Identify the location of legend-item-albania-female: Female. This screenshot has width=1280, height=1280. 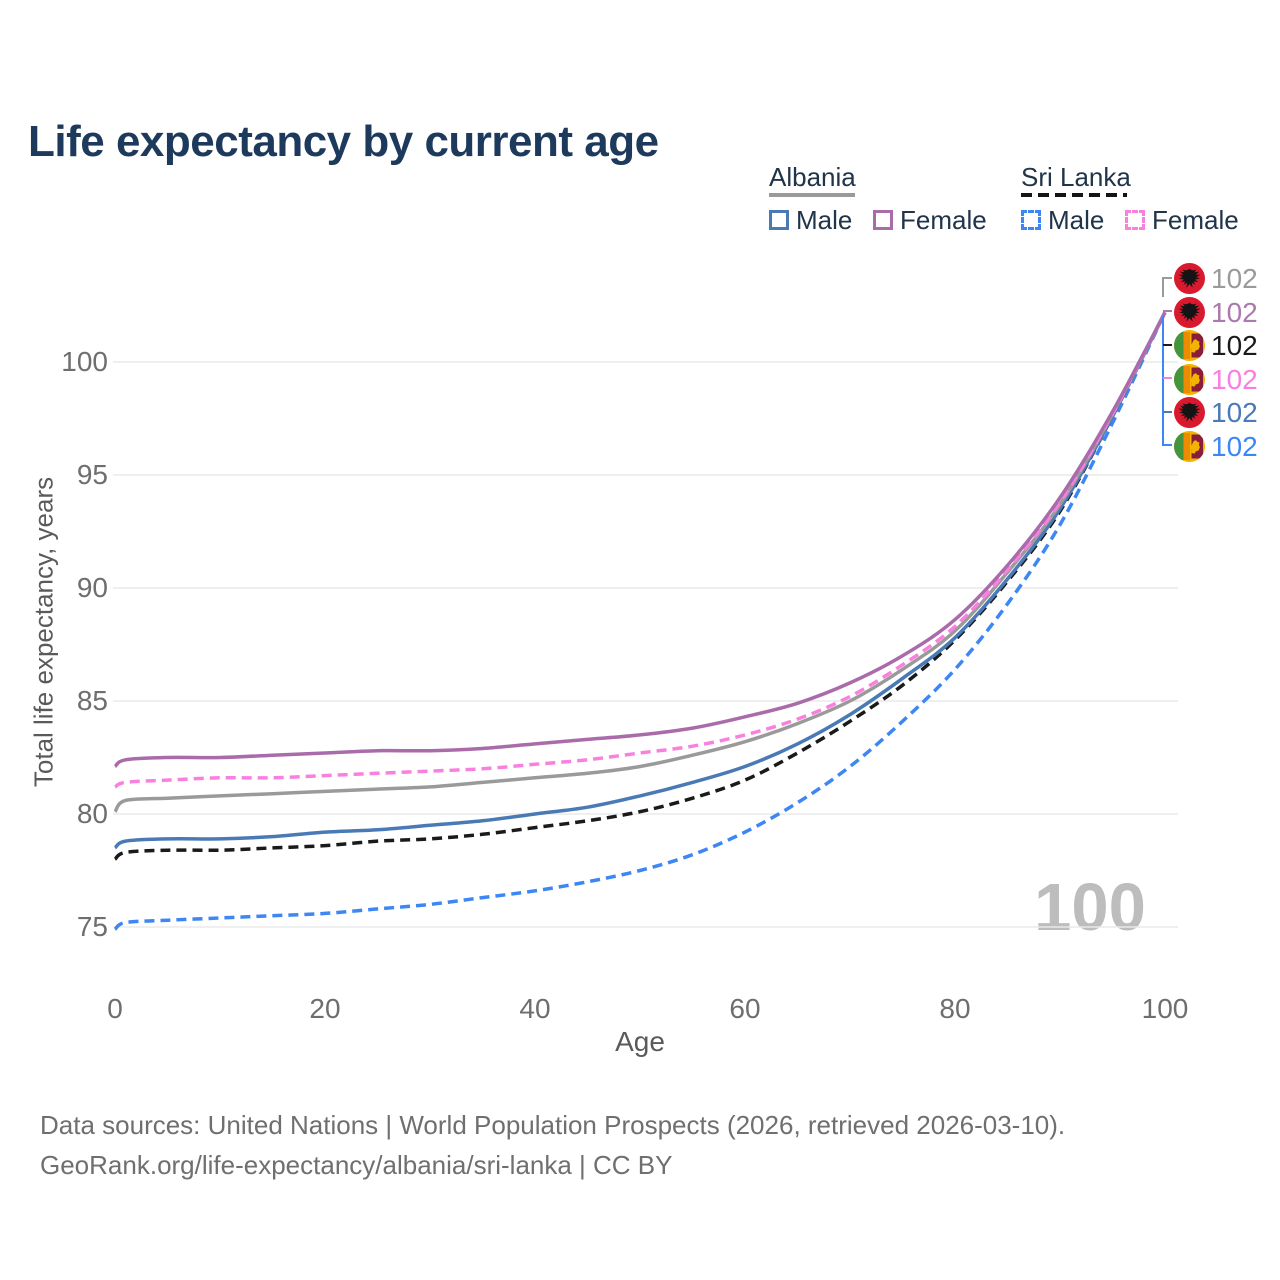
(930, 220).